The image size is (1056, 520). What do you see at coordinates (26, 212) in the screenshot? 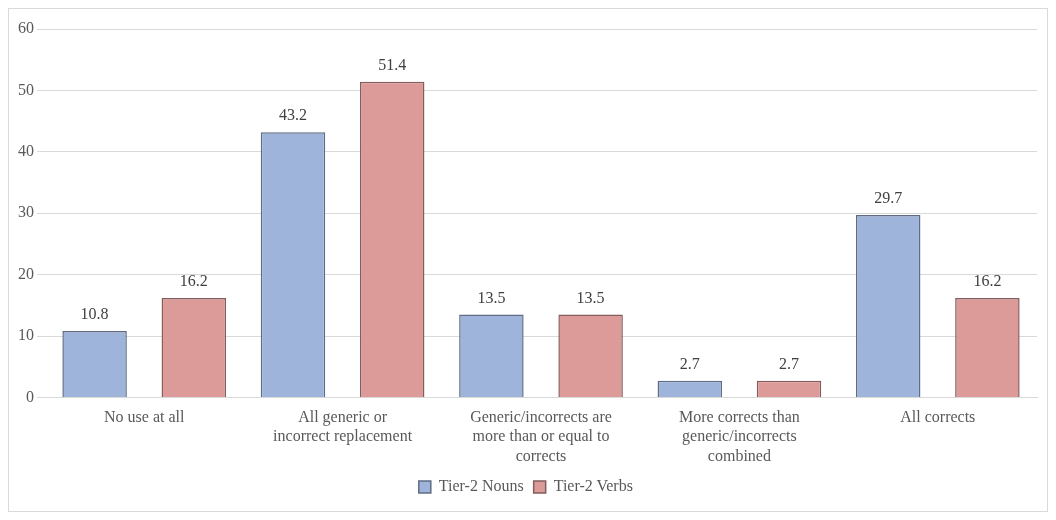
I see `y-tick-label: 30` at bounding box center [26, 212].